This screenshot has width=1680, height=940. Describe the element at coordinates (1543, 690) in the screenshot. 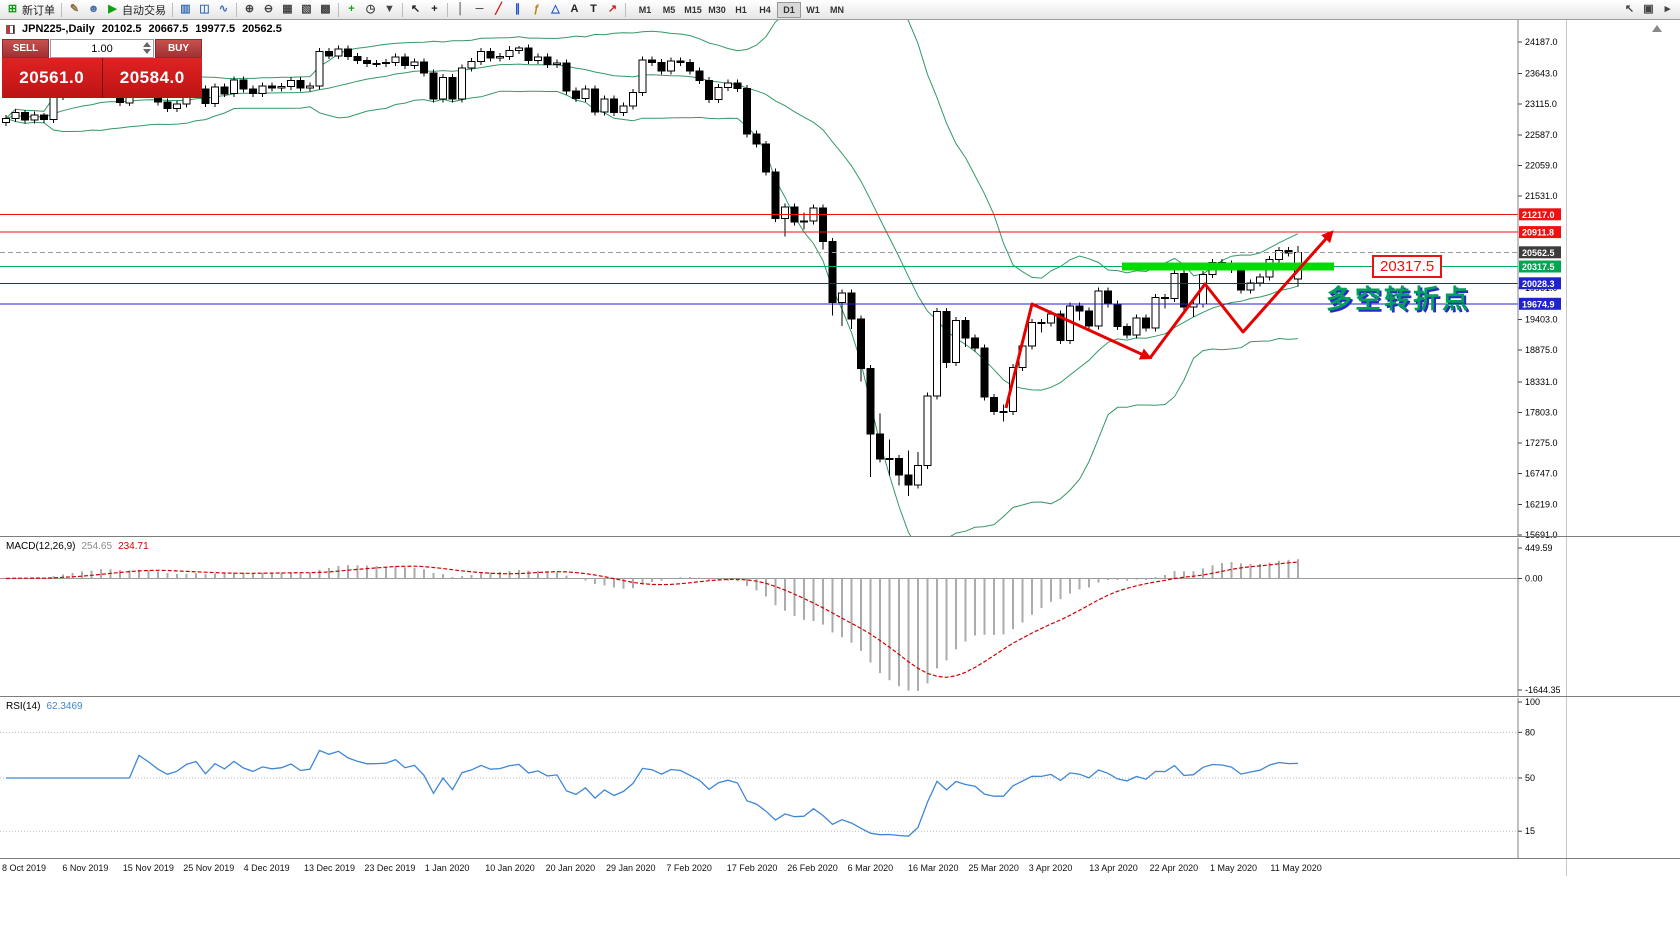

I see `macd-axis-label: -1644.35` at that location.